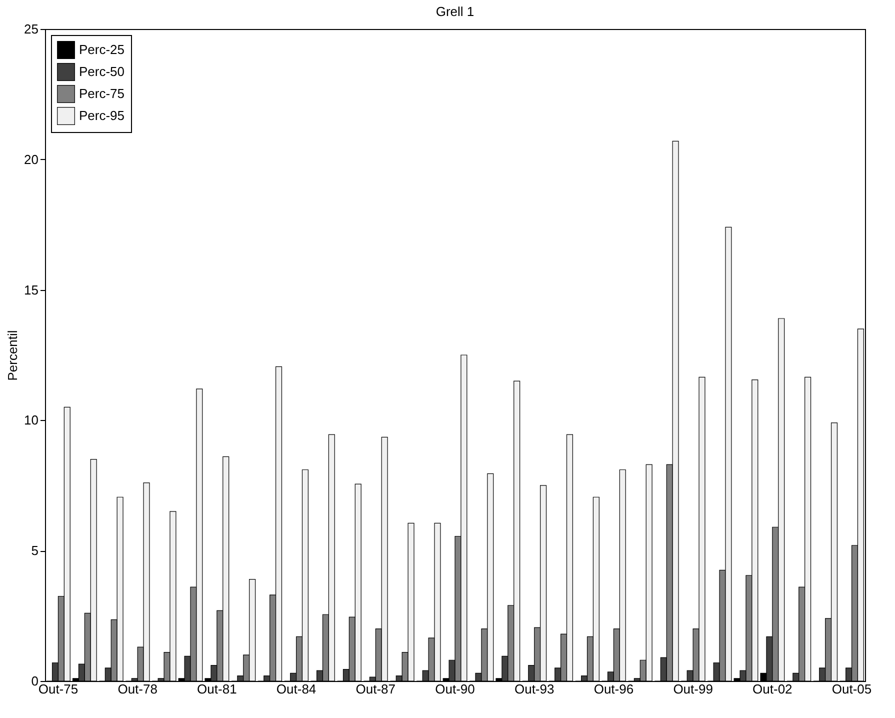 Image resolution: width=895 pixels, height=718 pixels. Describe the element at coordinates (217, 689) in the screenshot. I see `x-tick-label: Out-81` at that location.